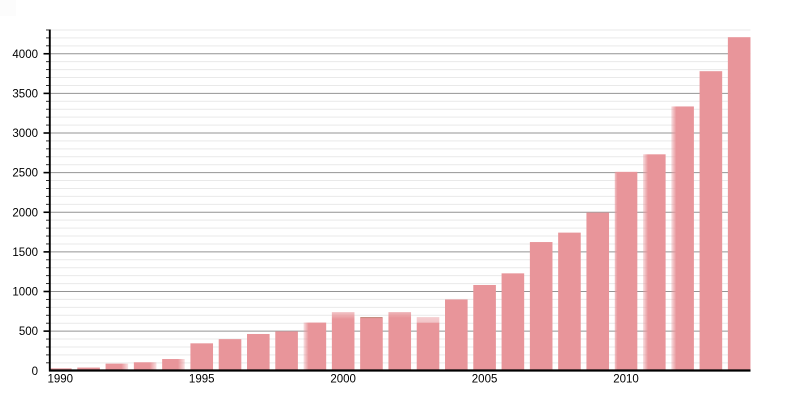 The image size is (800, 405). I want to click on svg-text: 3500, so click(25, 94).